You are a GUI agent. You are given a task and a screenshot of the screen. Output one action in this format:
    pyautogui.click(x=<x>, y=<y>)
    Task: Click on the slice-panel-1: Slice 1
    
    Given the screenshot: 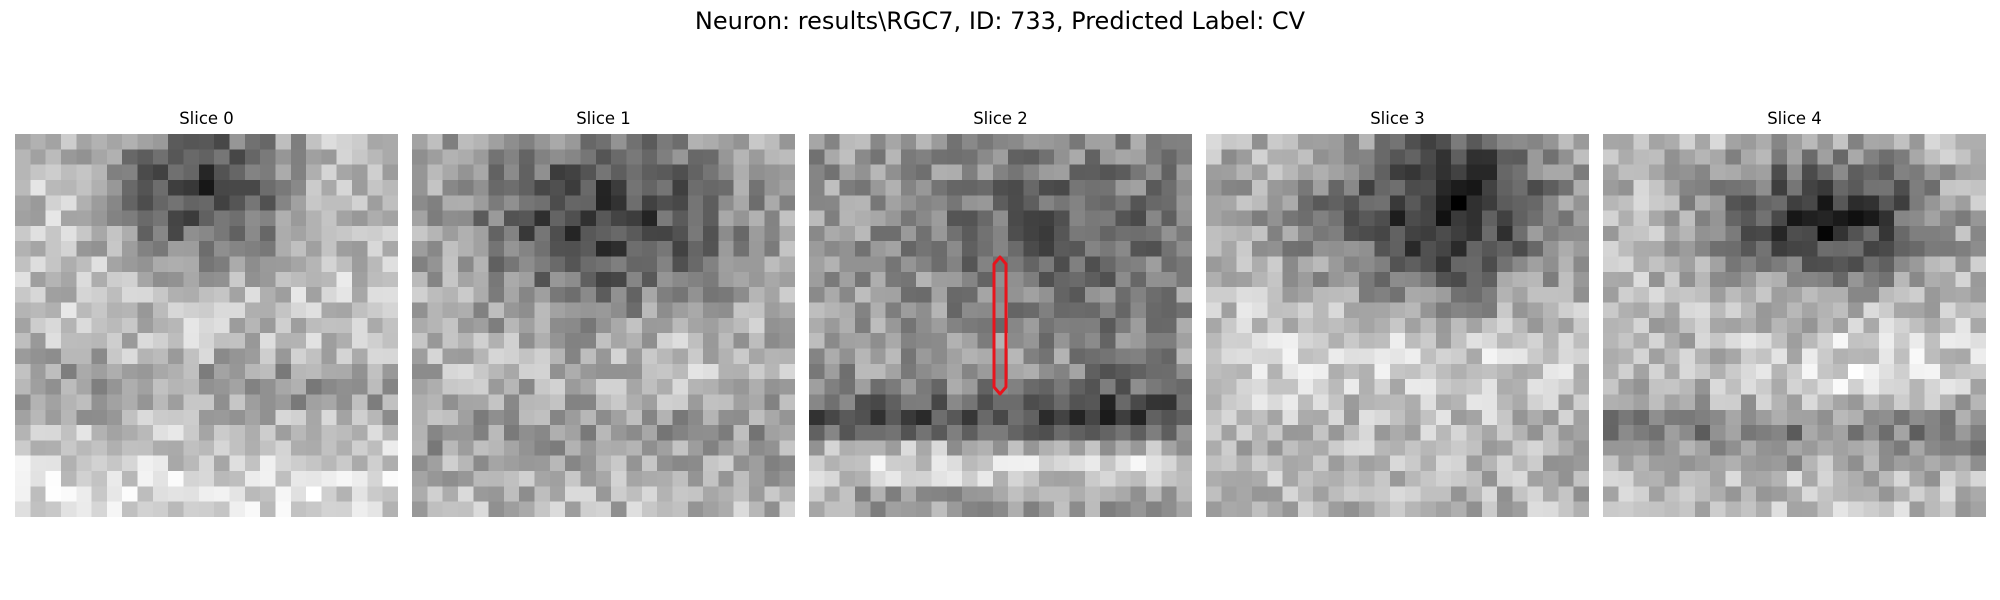 What is the action you would take?
    pyautogui.click(x=603, y=314)
    